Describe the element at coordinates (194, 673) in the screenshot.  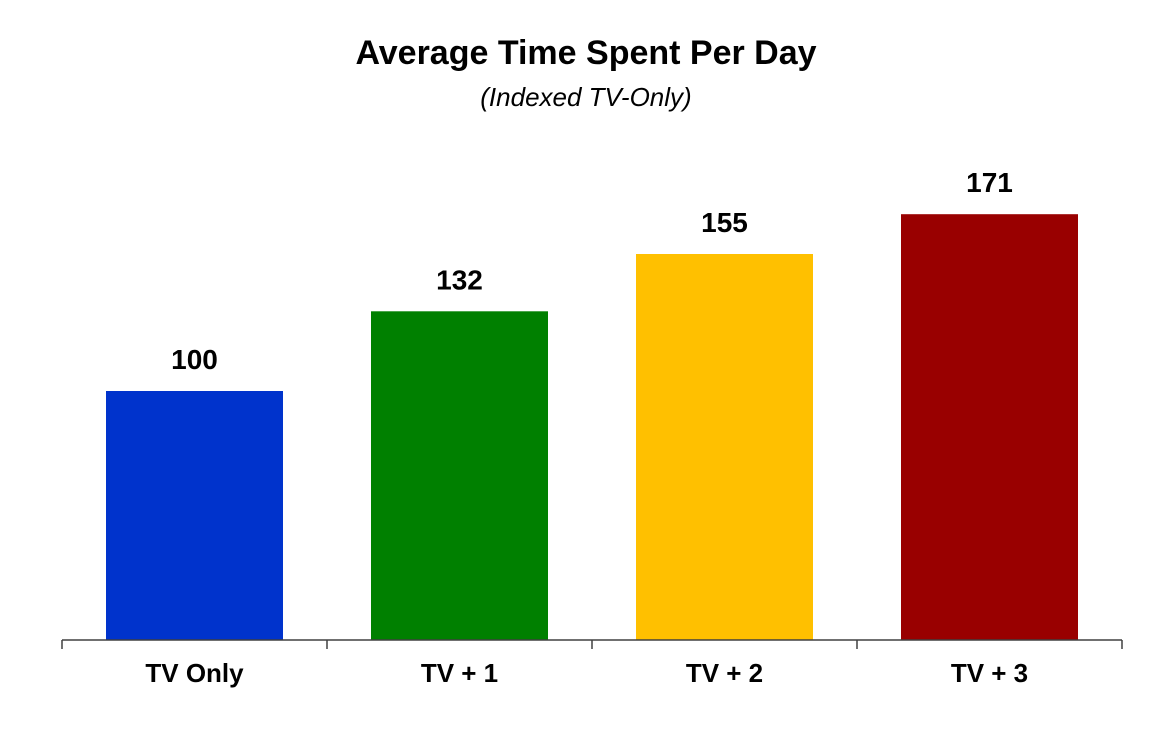
I see `x-tick-label-0: TV Only` at that location.